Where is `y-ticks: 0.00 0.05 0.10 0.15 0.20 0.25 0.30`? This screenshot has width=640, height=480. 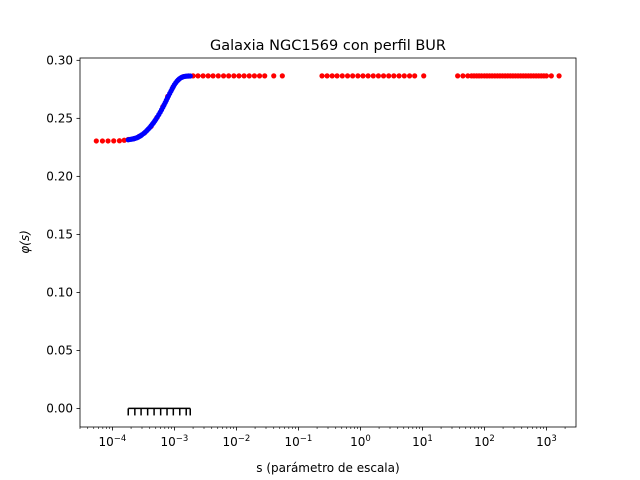
y-ticks: 0.00 0.05 0.10 0.15 0.20 0.25 0.30 is located at coordinates (63, 235).